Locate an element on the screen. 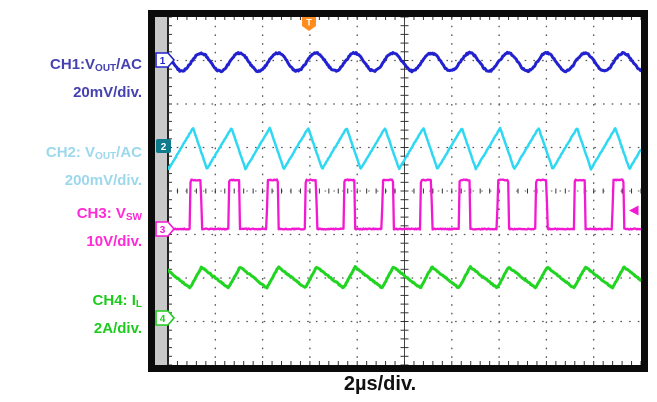 Image resolution: width=657 pixels, height=402 pixels. ch4-scale: 2A/div. is located at coordinates (117, 328).